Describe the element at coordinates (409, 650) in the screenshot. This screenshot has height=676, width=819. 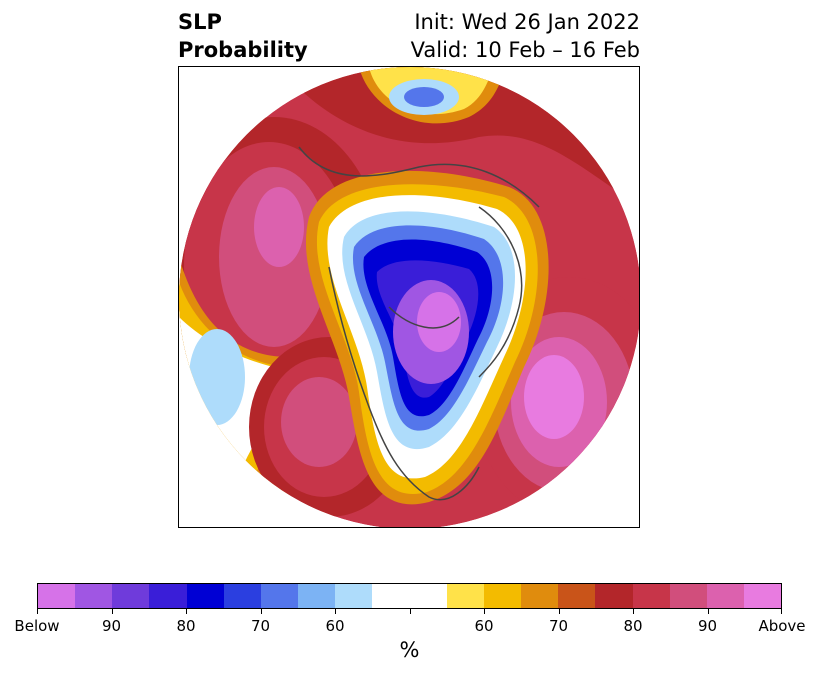
I see `colorbar-unit: %` at that location.